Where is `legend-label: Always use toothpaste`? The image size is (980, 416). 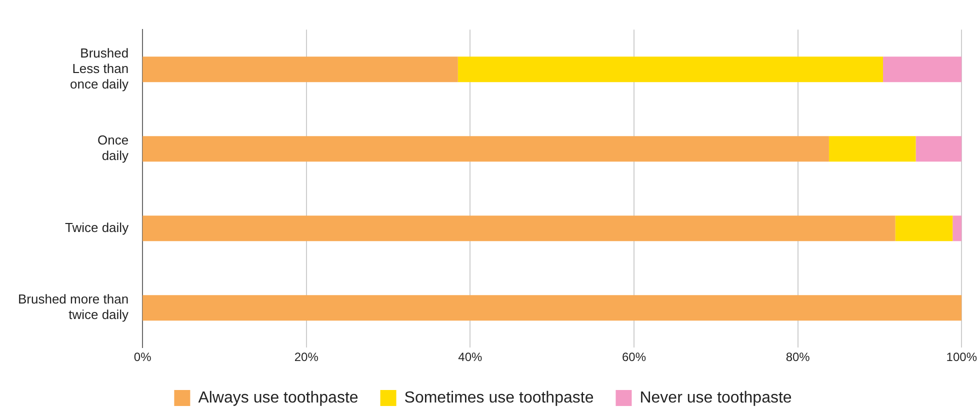 legend-label: Always use toothpaste is located at coordinates (278, 397).